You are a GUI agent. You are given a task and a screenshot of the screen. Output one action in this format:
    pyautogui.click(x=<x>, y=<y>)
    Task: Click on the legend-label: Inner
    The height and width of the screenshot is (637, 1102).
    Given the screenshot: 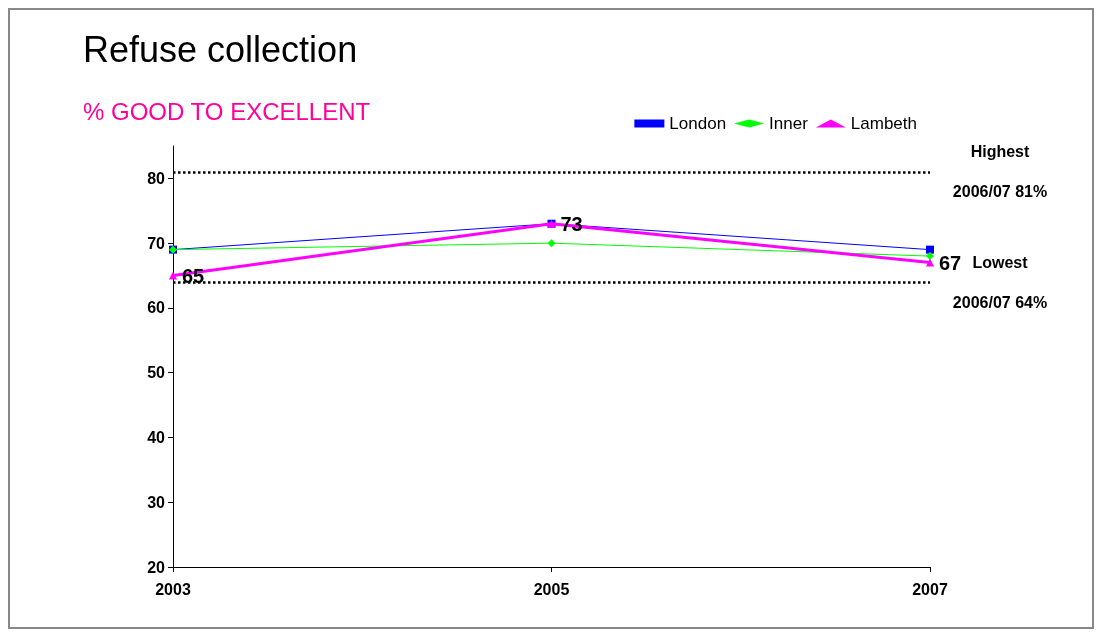 What is the action you would take?
    pyautogui.click(x=789, y=123)
    